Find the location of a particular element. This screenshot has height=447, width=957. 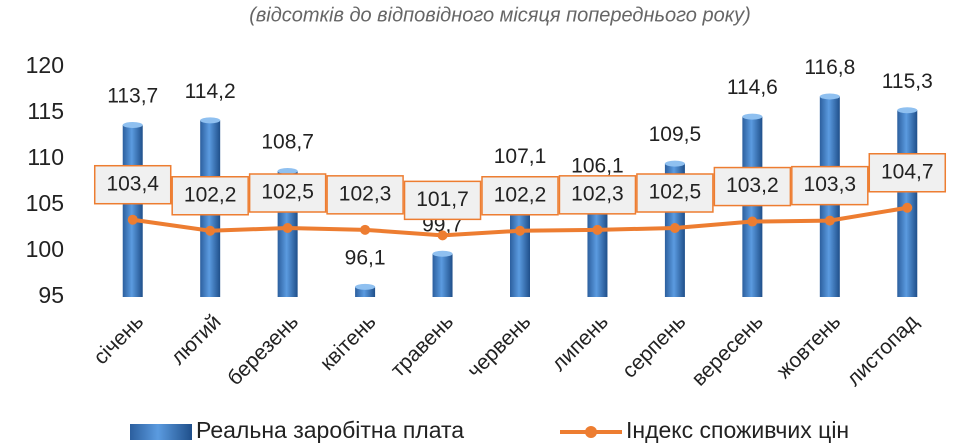

bar-value-label: 96,1 is located at coordinates (365, 257).